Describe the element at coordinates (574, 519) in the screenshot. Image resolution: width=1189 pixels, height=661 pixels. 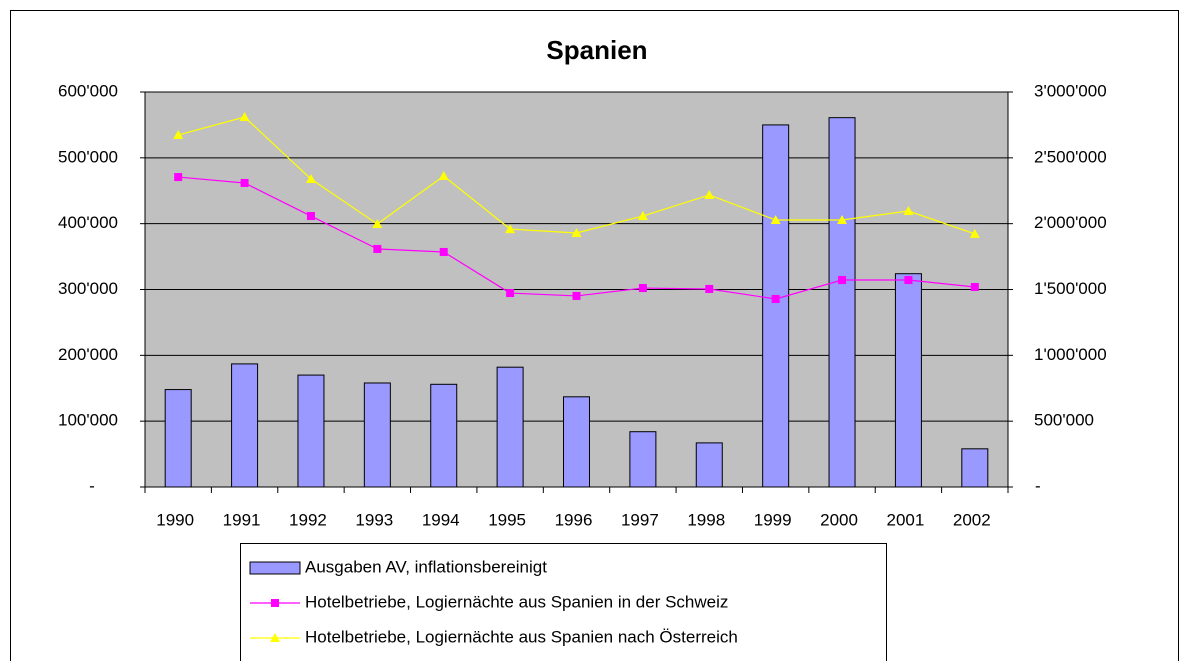
I see `x-tick-label: 1996` at that location.